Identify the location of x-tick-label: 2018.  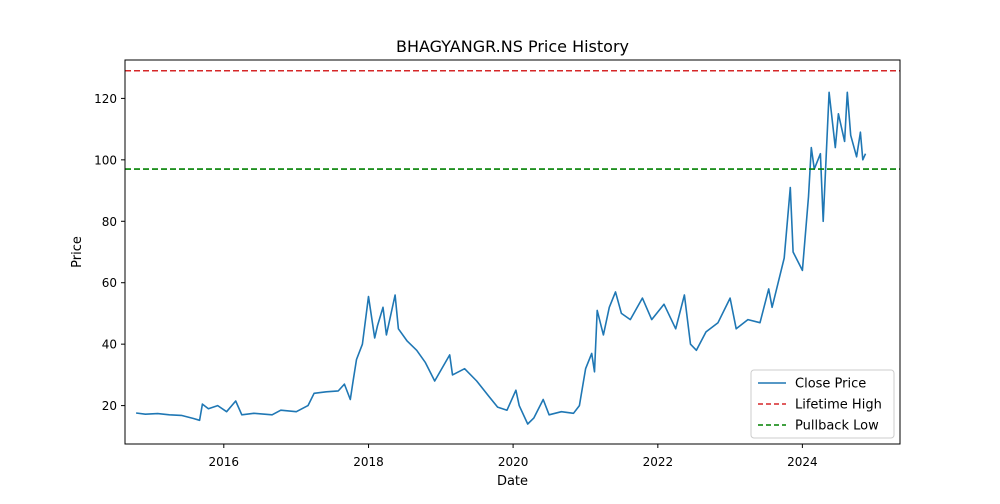
(368, 462).